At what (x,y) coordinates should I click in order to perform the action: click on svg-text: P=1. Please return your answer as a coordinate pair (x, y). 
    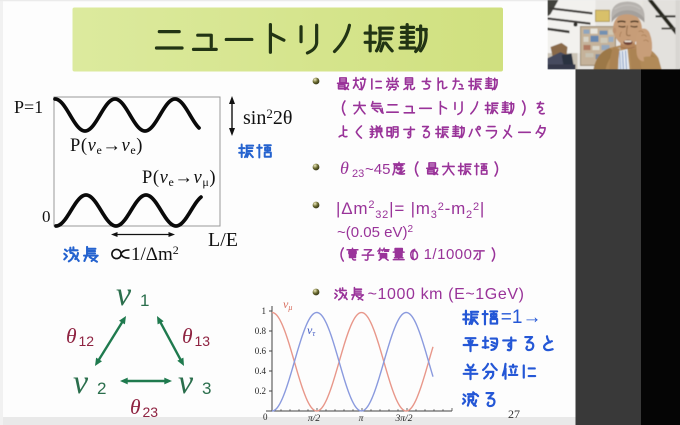
    Looking at the image, I should click on (28, 107).